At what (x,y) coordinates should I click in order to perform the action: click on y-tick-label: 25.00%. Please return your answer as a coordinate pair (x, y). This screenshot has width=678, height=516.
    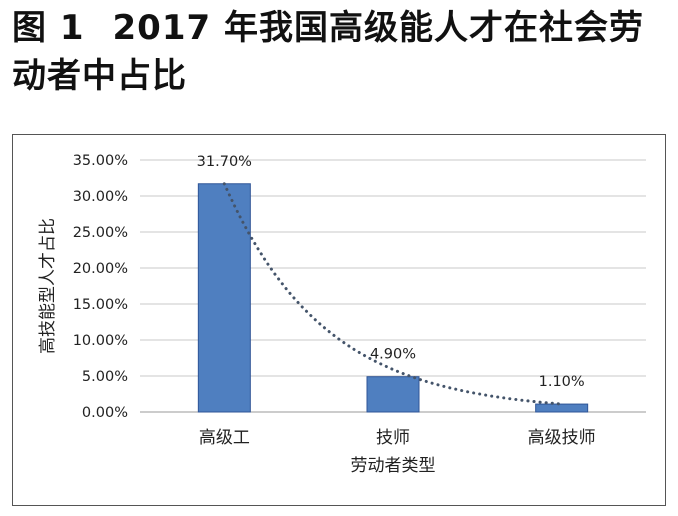
    Looking at the image, I should click on (100, 233).